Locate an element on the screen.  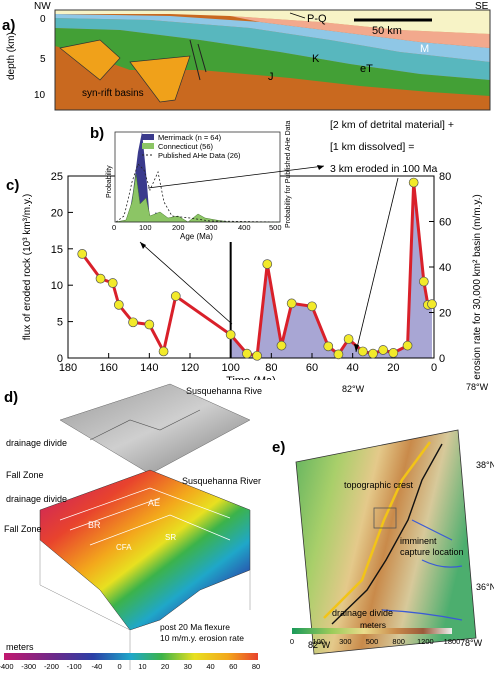
arrow-inset-to-chart is located at coordinates (186, 283).